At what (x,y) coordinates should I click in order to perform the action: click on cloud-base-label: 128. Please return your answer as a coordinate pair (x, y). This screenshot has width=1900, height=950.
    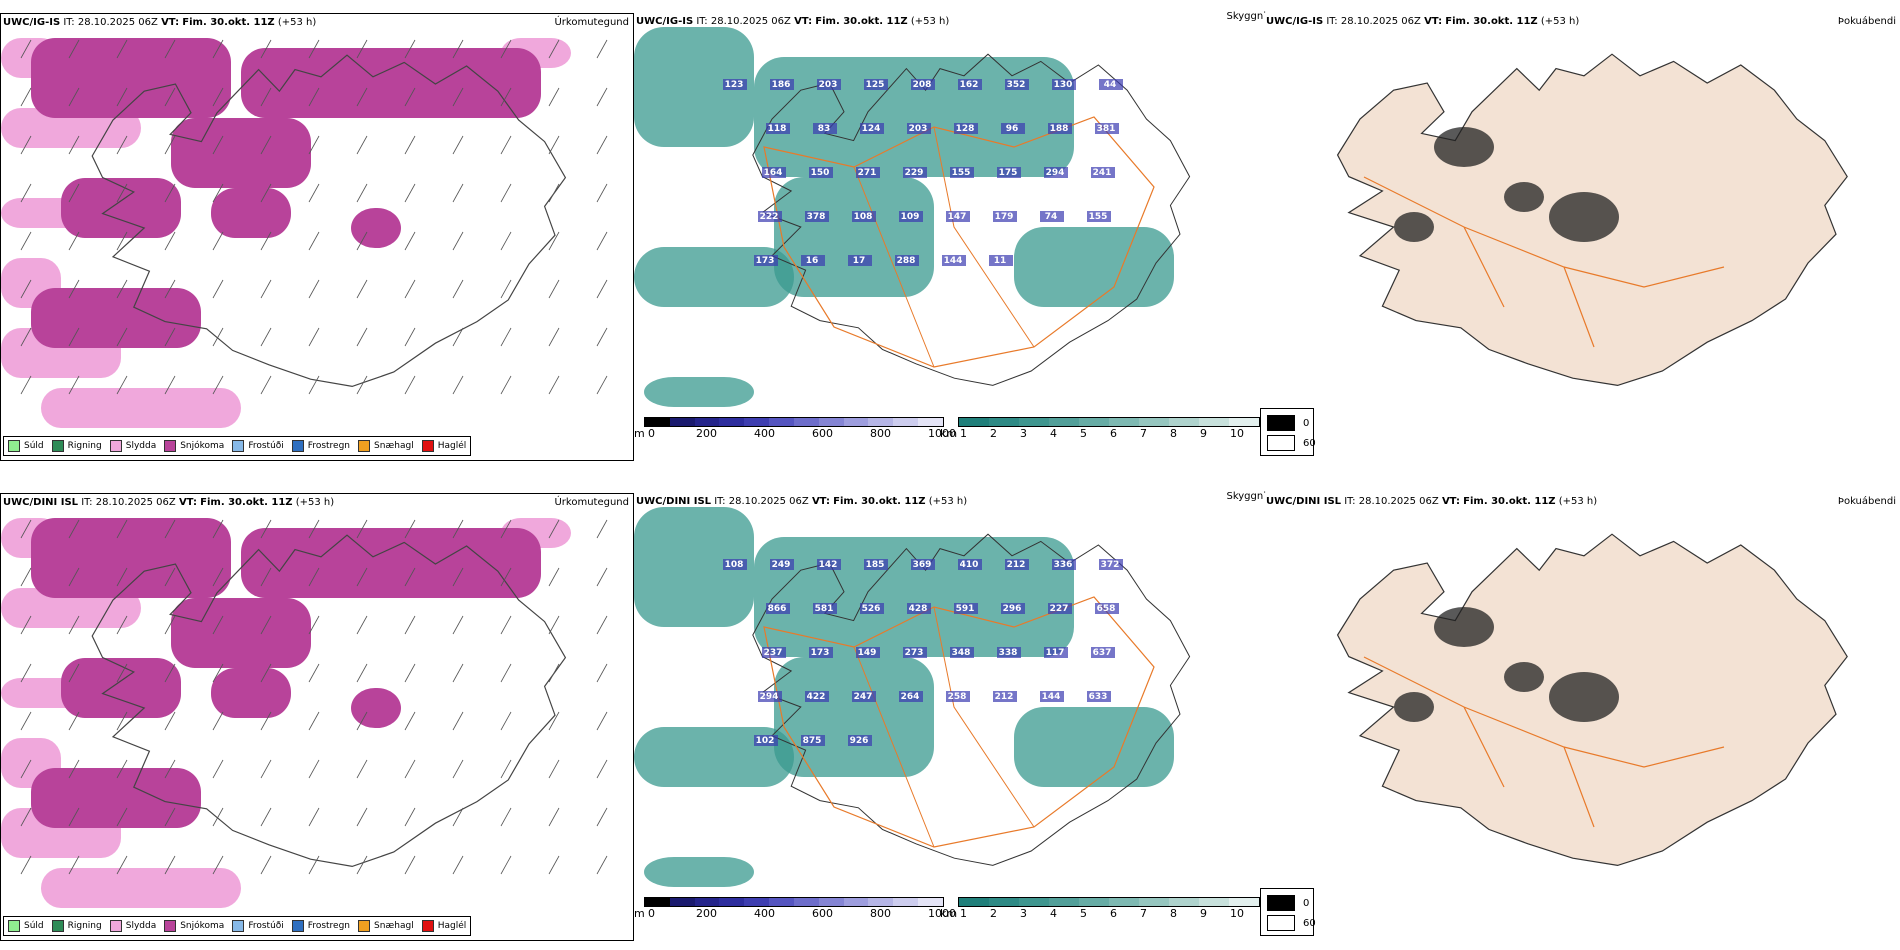
    Looking at the image, I should click on (965, 129).